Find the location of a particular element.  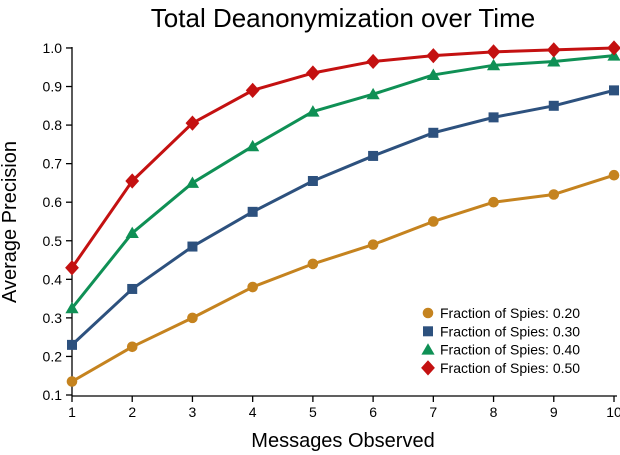

legend-label-fraction-of-spies-0.50: Fraction of Spies: 0.50 is located at coordinates (510, 368).